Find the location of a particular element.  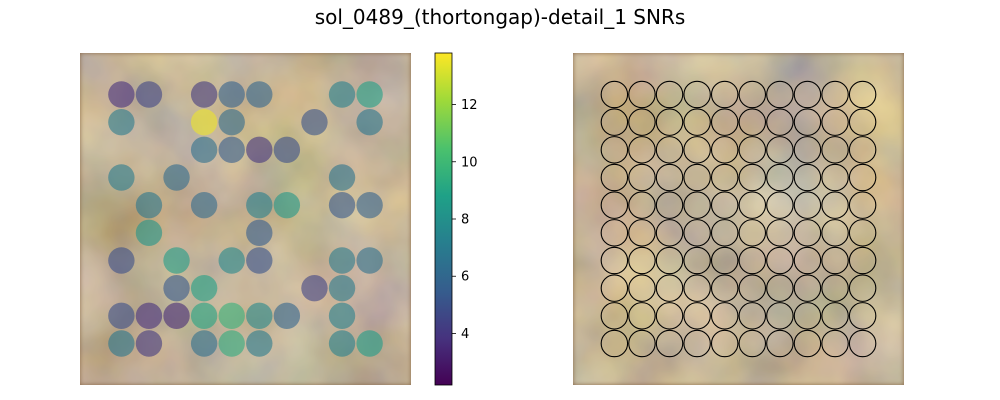

colorbar-tick-label: 10 is located at coordinates (469, 162).